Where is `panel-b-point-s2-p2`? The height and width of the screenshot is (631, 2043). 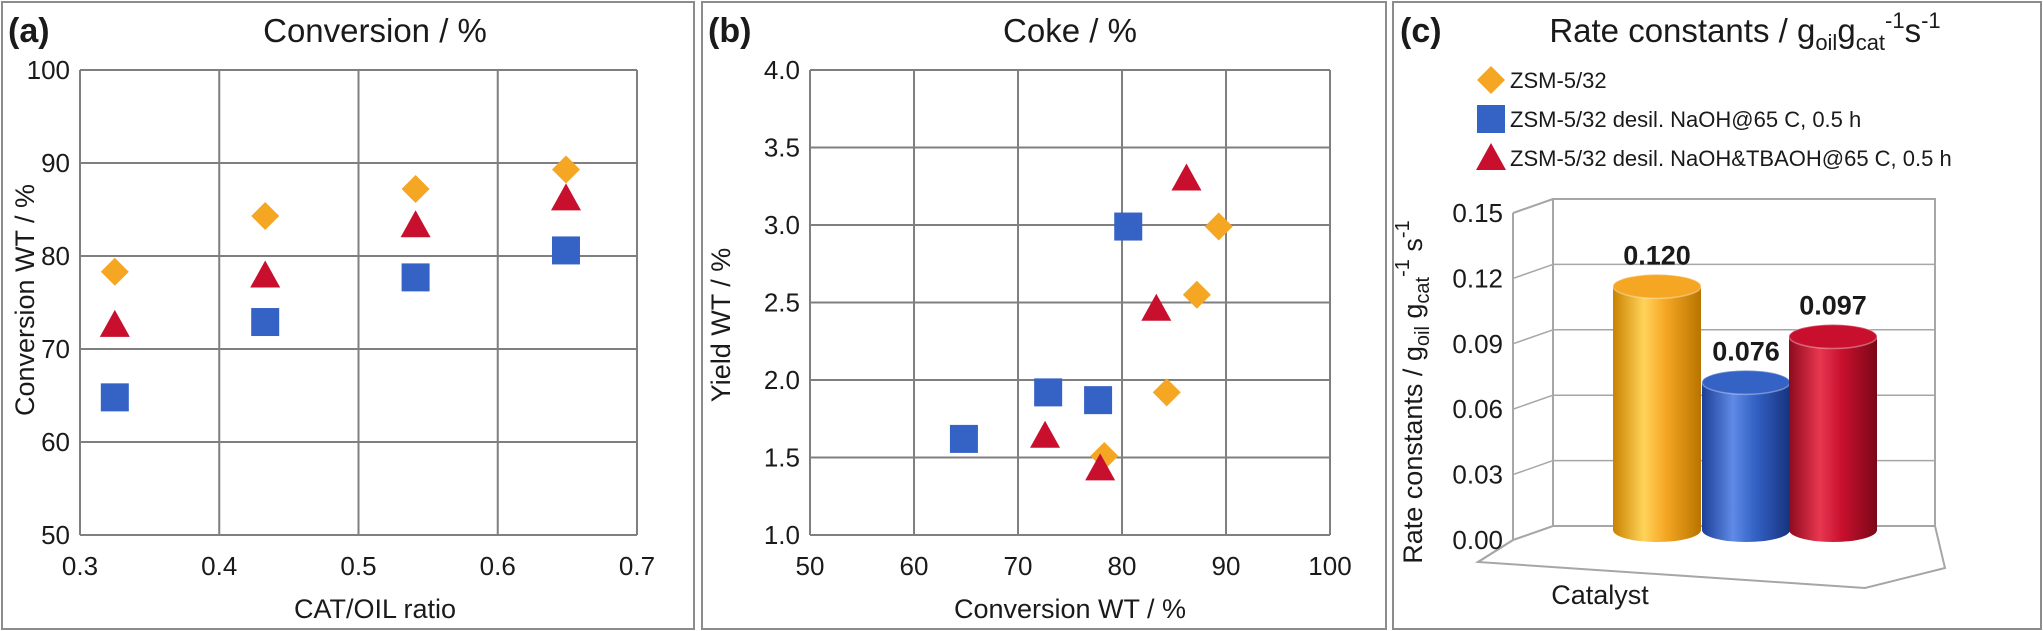 panel-b-point-s2-p2 is located at coordinates (1156, 307).